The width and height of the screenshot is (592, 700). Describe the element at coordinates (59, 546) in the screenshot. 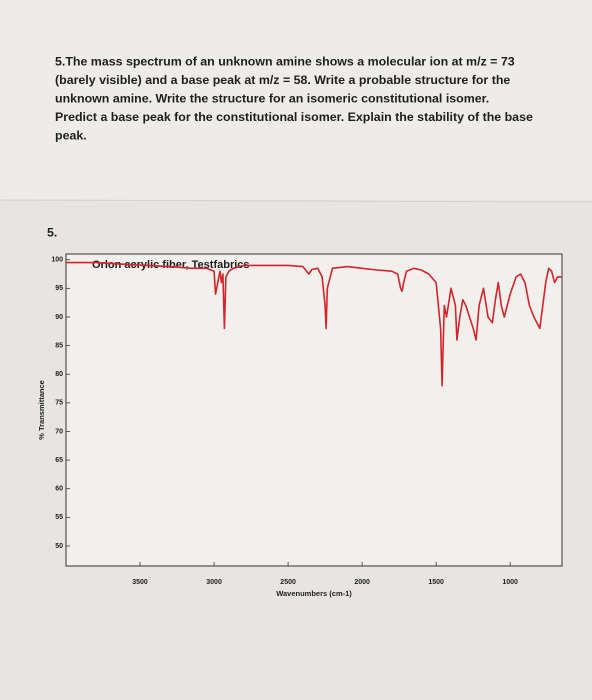

I see `y-tick-label: 50` at that location.